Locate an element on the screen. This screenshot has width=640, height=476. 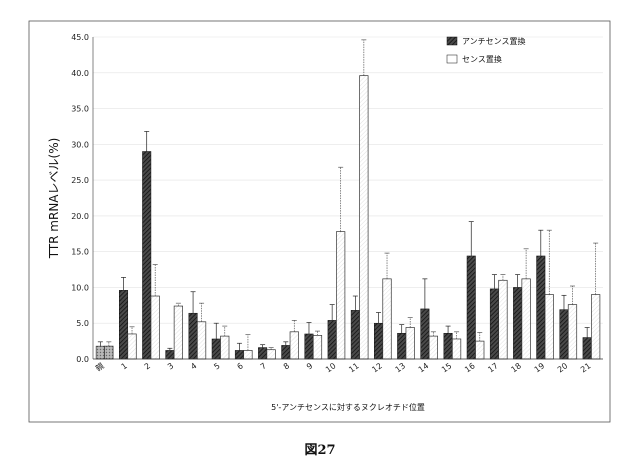
y-tick-label: 20.0 is located at coordinates (80, 216).